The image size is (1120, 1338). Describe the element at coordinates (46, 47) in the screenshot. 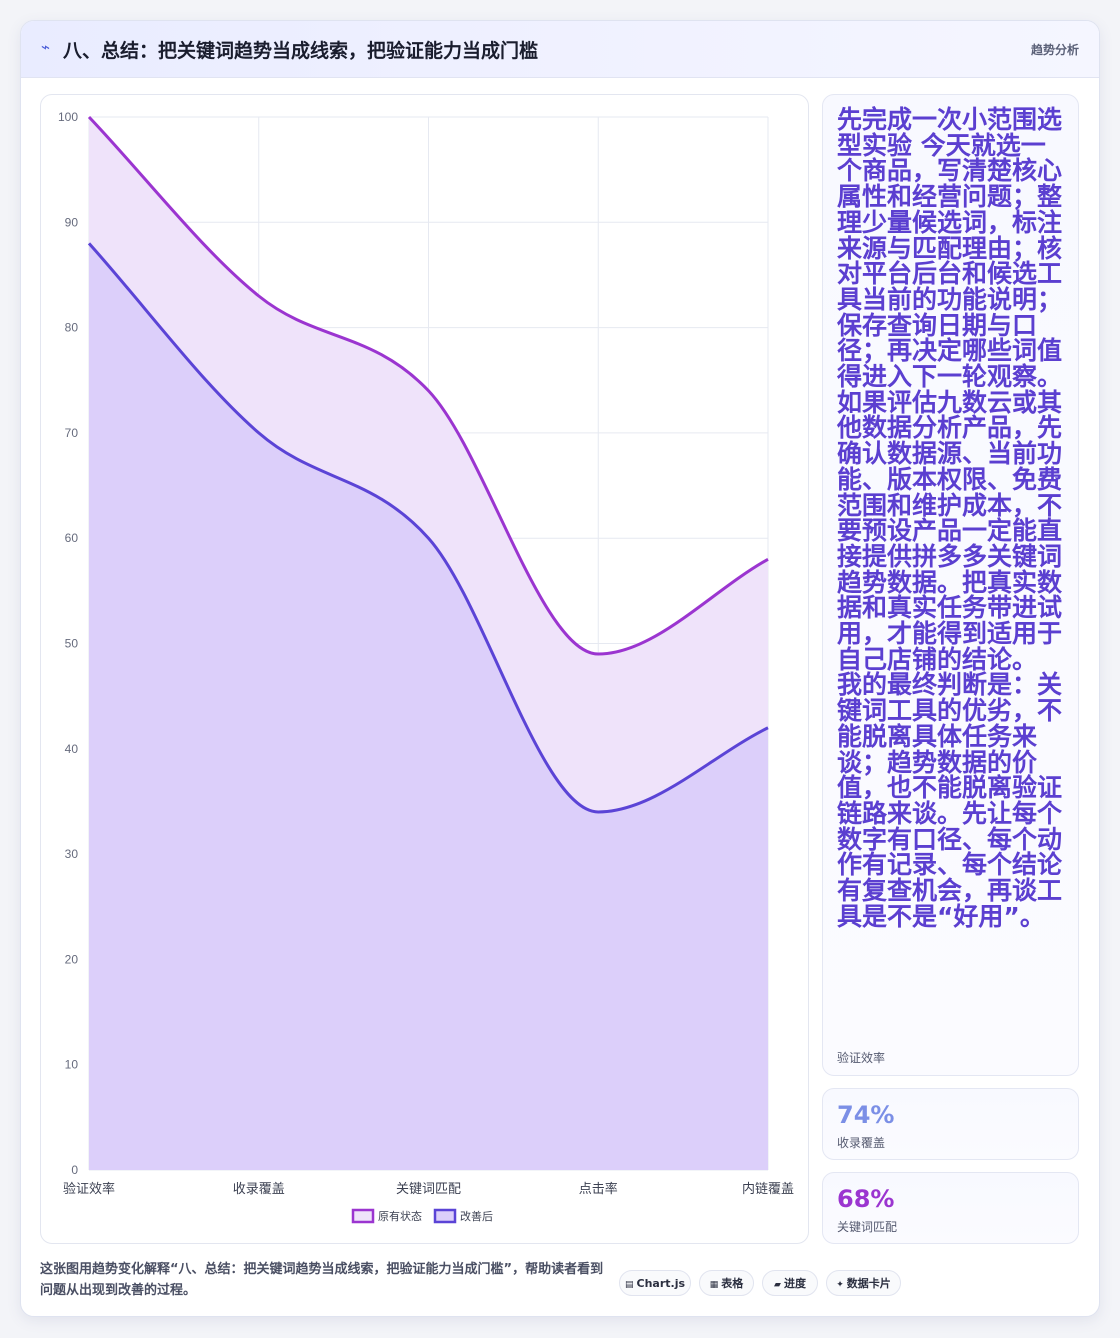

I see `trend-icon: ⌁` at that location.